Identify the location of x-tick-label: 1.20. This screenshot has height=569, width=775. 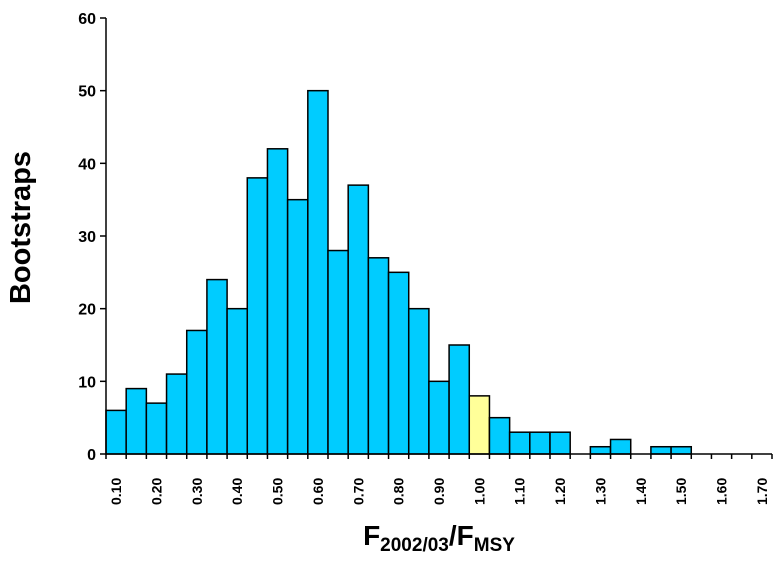
(560, 491).